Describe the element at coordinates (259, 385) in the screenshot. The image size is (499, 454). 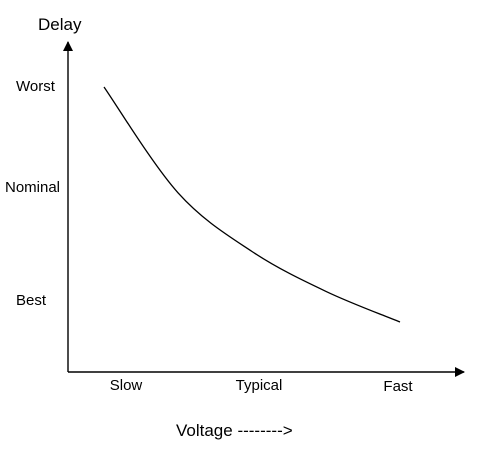
I see `x-tick-label-typical: Typical` at that location.